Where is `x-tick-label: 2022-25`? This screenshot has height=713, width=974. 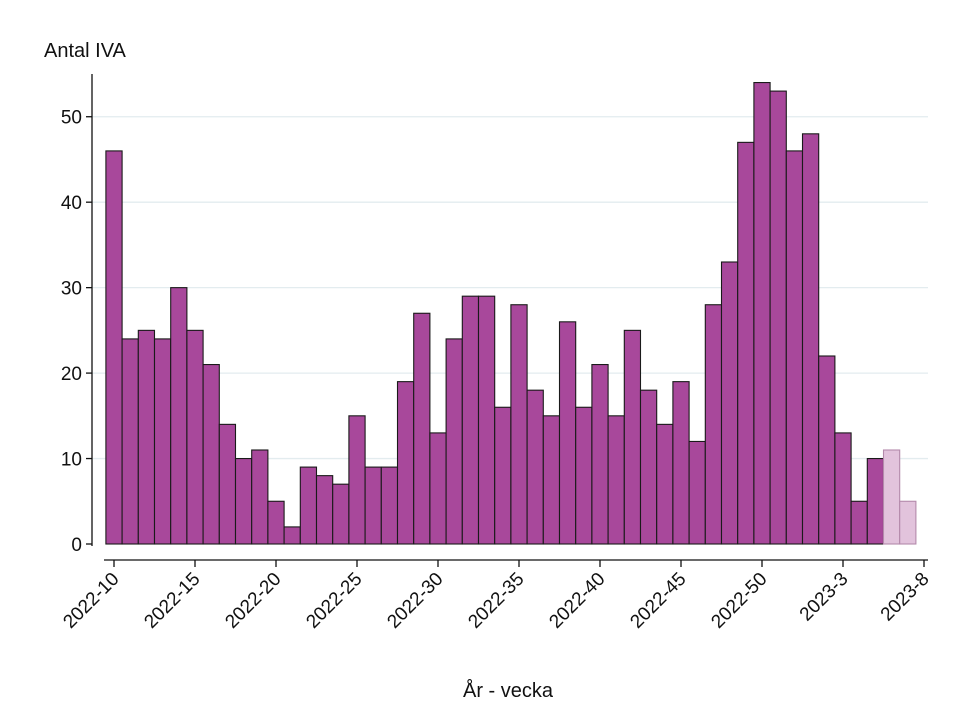 x-tick-label: 2022-25 is located at coordinates (334, 601).